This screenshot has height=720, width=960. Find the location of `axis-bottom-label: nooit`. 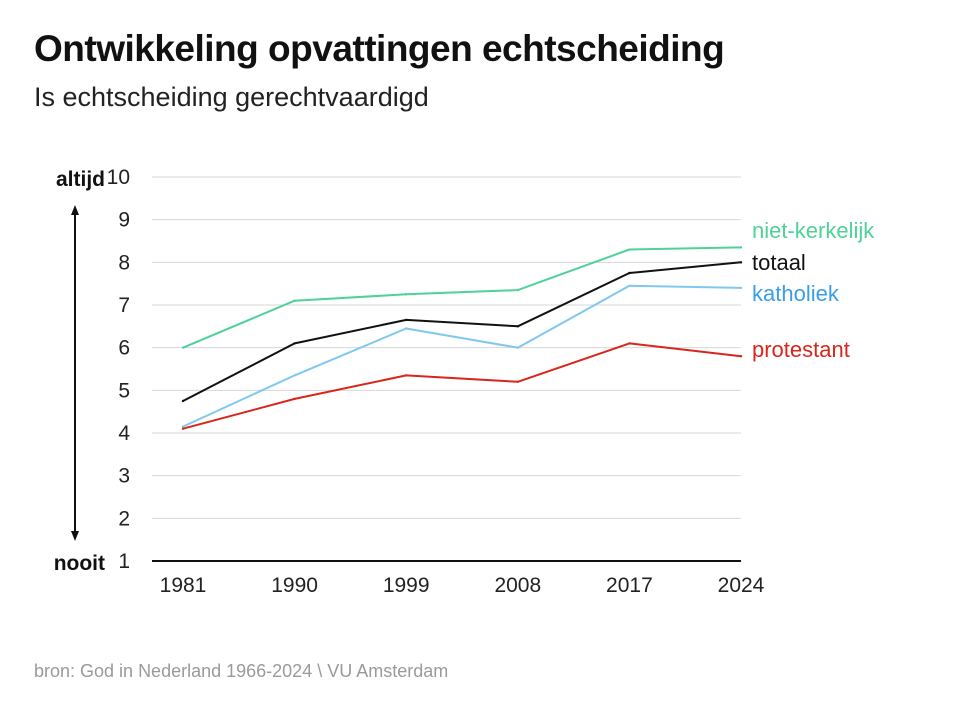

axis-bottom-label: nooit is located at coordinates (79, 563).